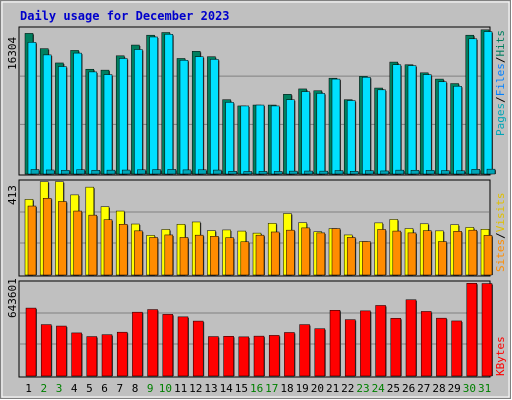  I want to click on legend-kbytes: KBytes, so click(500, 356).